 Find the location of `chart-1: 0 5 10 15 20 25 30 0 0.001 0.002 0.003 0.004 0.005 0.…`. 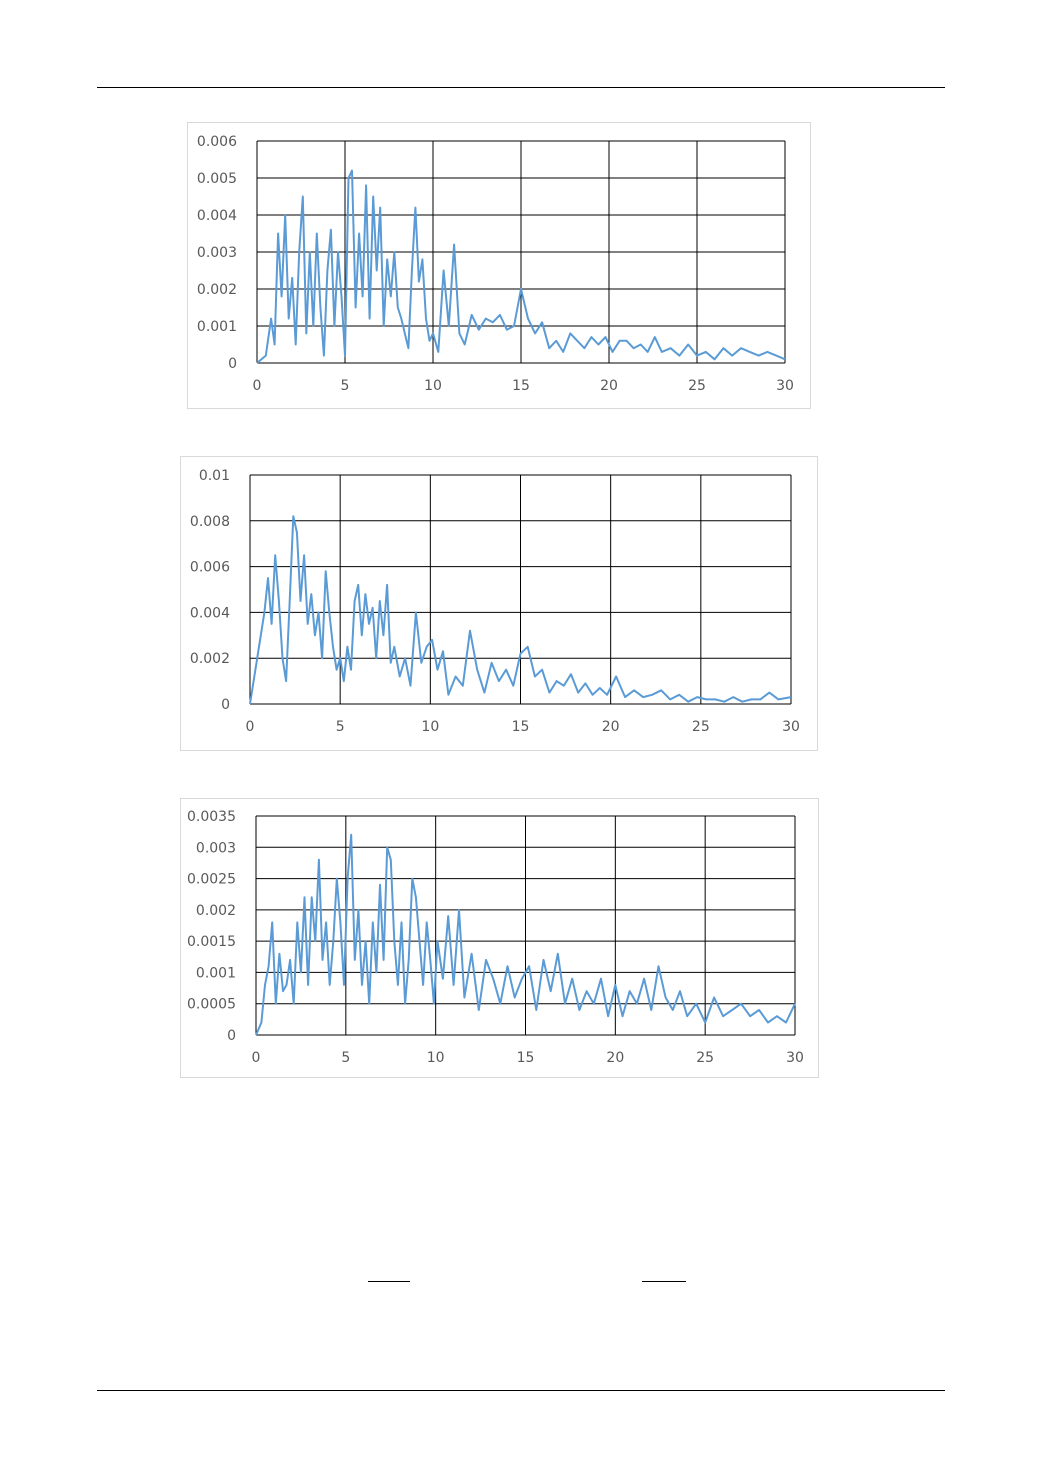

chart-1: 0 5 10 15 20 25 30 0 0.001 0.002 0.003 0.004 0.005 0.… is located at coordinates (499, 265).